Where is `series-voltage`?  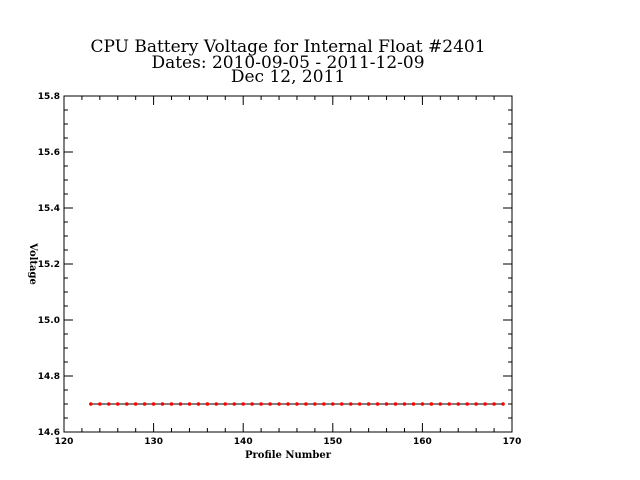
series-voltage is located at coordinates (297, 404).